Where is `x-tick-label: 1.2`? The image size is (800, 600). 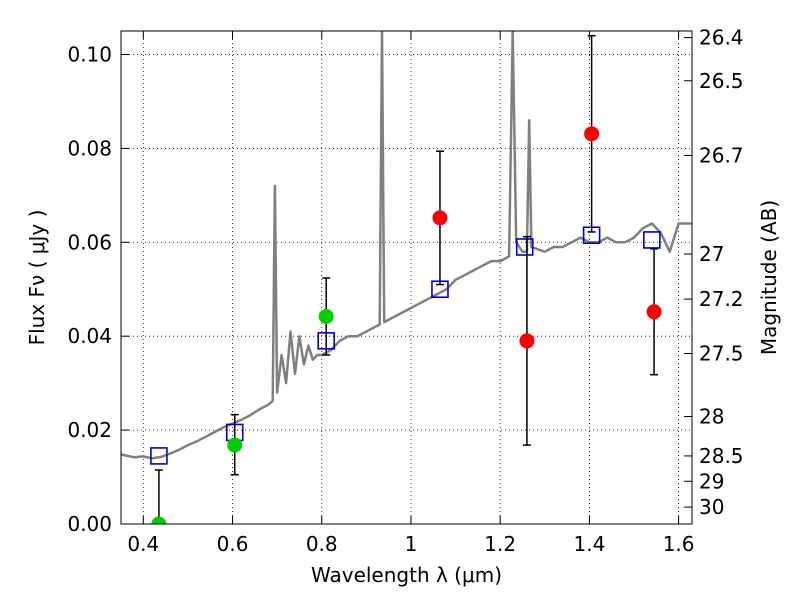
x-tick-label: 1.2 is located at coordinates (500, 544).